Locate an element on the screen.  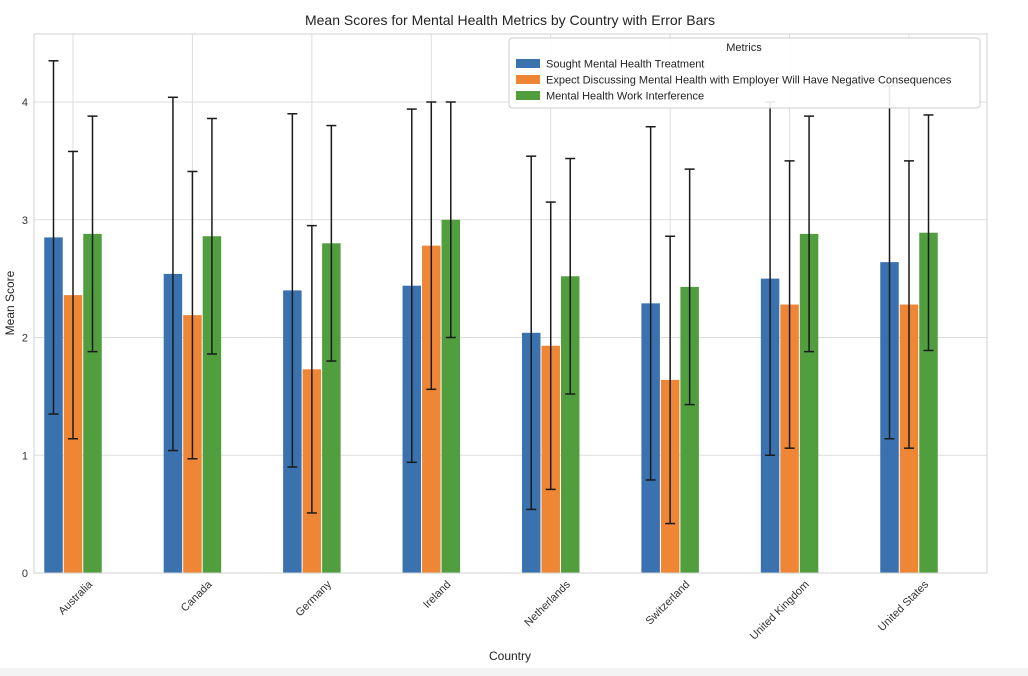
x-tick-label: Switzerland is located at coordinates (668, 603).